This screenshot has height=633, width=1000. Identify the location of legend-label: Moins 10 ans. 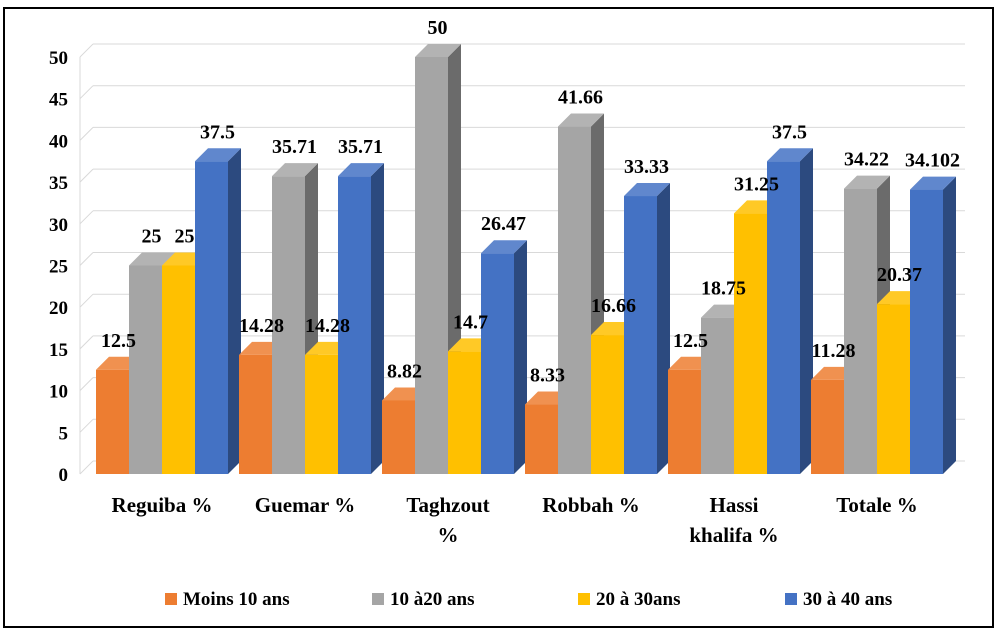
(236, 599).